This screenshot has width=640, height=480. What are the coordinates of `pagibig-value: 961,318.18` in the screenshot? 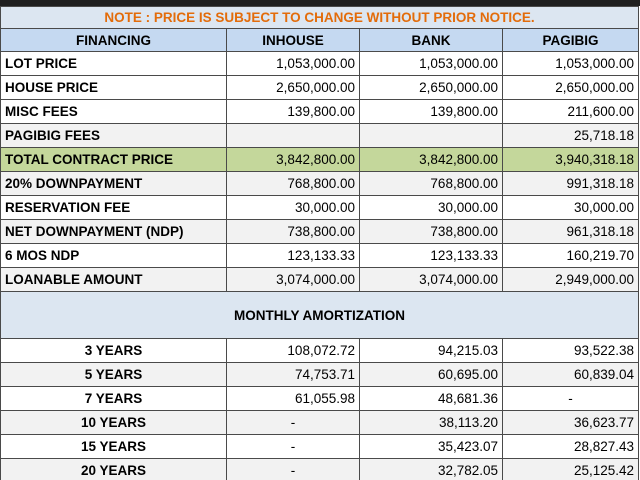 It's located at (570, 231).